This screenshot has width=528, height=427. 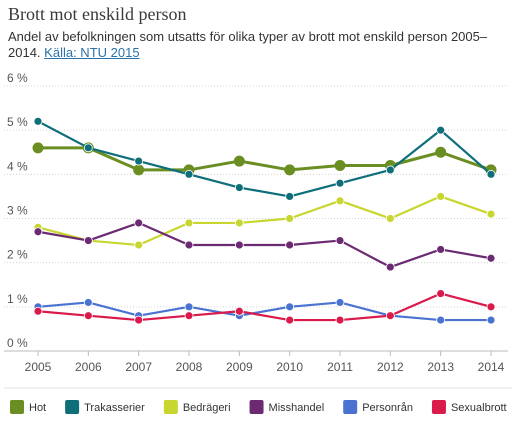 What do you see at coordinates (28, 407) in the screenshot?
I see `legend-item-hot: Hot` at bounding box center [28, 407].